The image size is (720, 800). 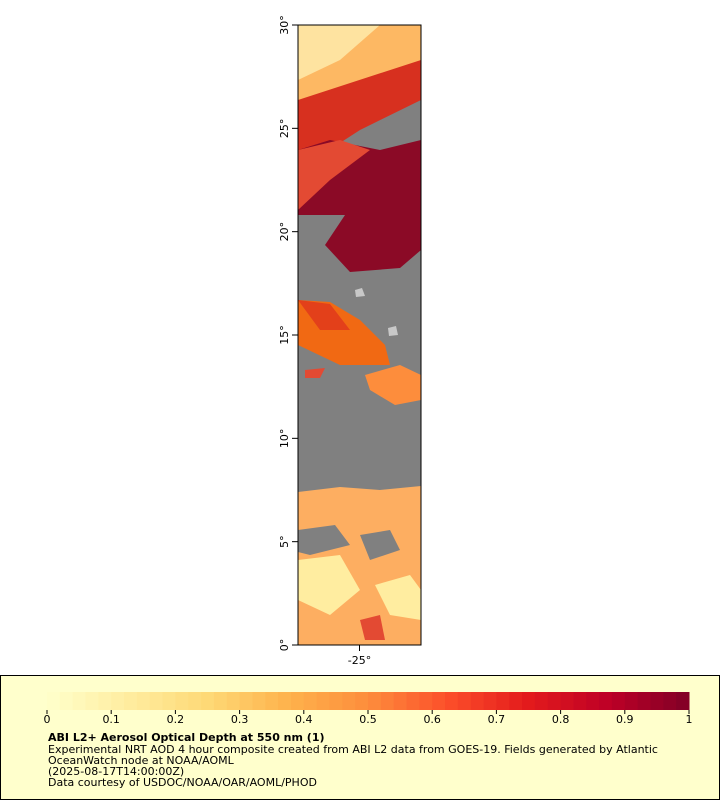 What do you see at coordinates (141, 760) in the screenshot?
I see `caption-line: OceanWatch node at NOAA/AOML` at bounding box center [141, 760].